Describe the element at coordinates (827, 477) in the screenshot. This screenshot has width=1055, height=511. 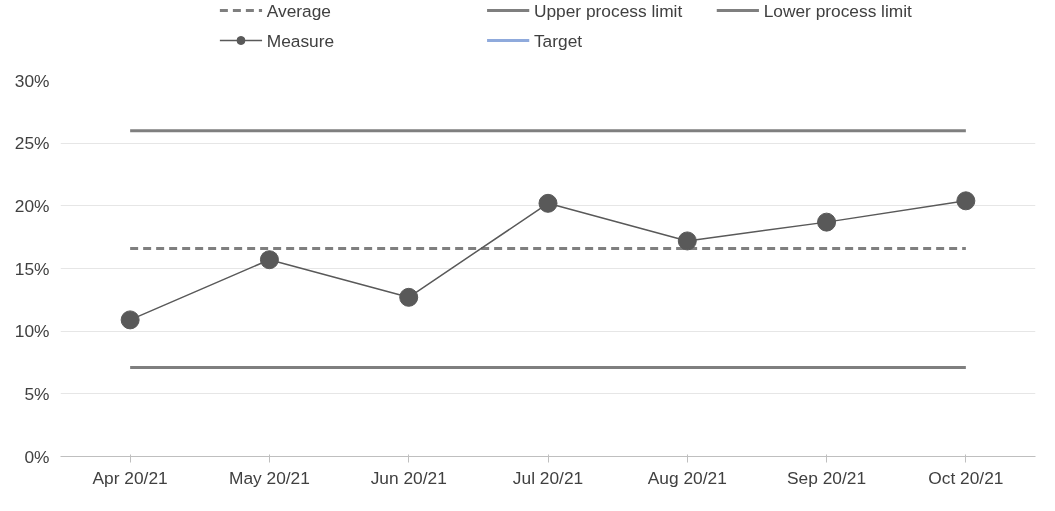
I see `x-tick-label: Sep 20/21` at that location.